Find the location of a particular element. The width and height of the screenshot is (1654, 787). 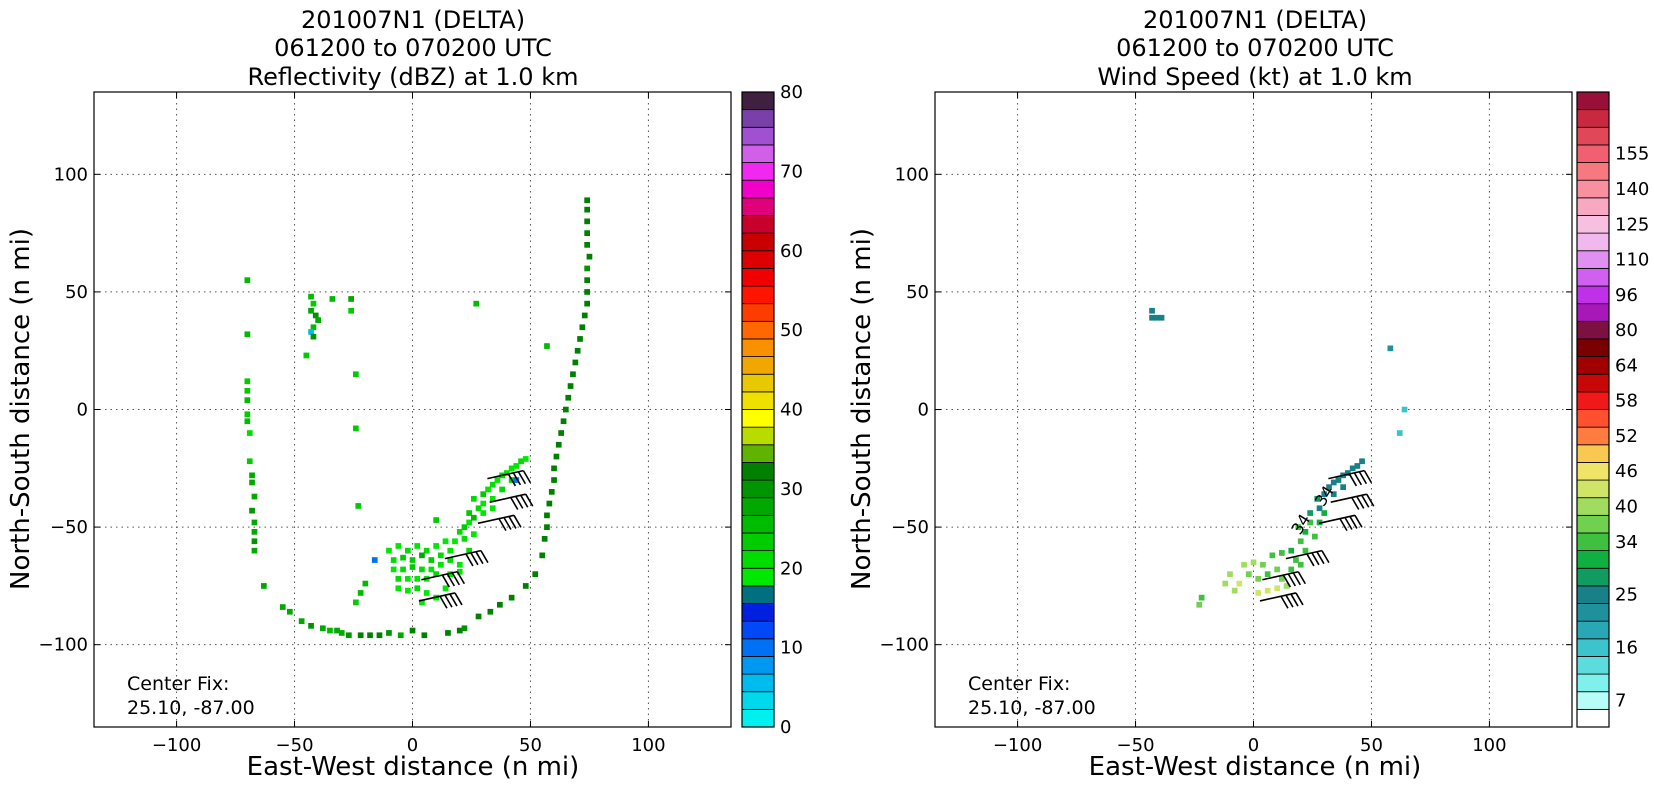

contour-label: 34 is located at coordinates (1324, 495).